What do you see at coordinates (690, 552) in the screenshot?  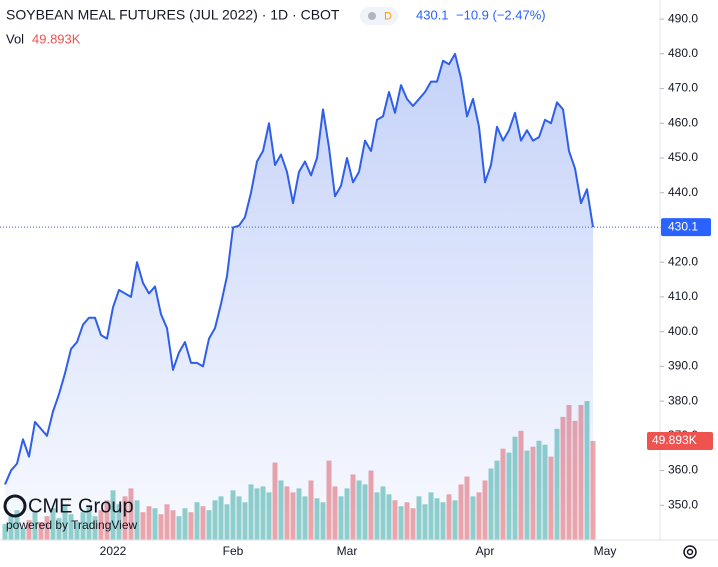 I see `settings-icon` at bounding box center [690, 552].